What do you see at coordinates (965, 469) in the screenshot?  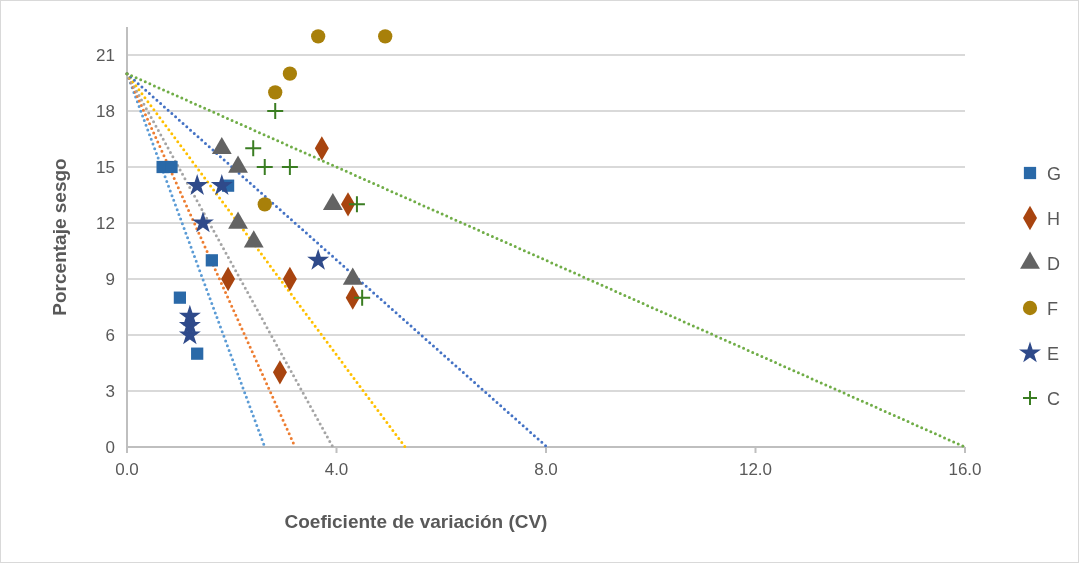 I see `x-tick-label: 16.0` at bounding box center [965, 469].